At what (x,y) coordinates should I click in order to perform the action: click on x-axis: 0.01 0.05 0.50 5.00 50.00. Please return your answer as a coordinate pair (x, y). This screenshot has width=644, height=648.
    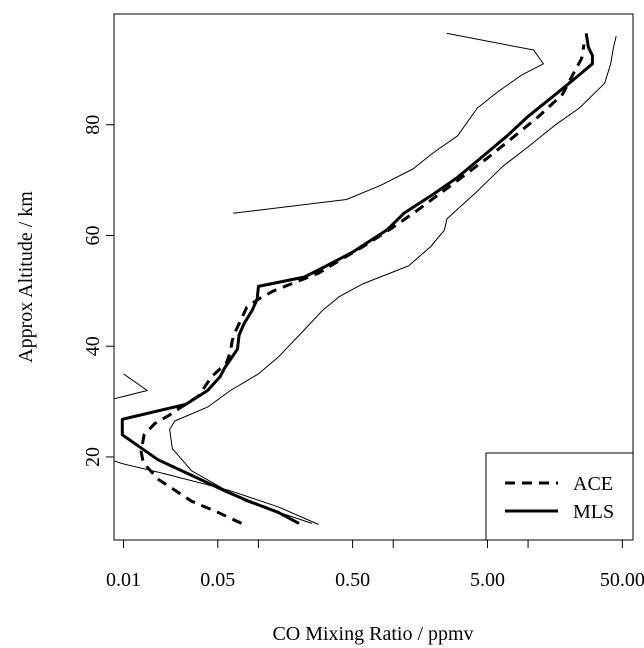
    Looking at the image, I should click on (375, 565).